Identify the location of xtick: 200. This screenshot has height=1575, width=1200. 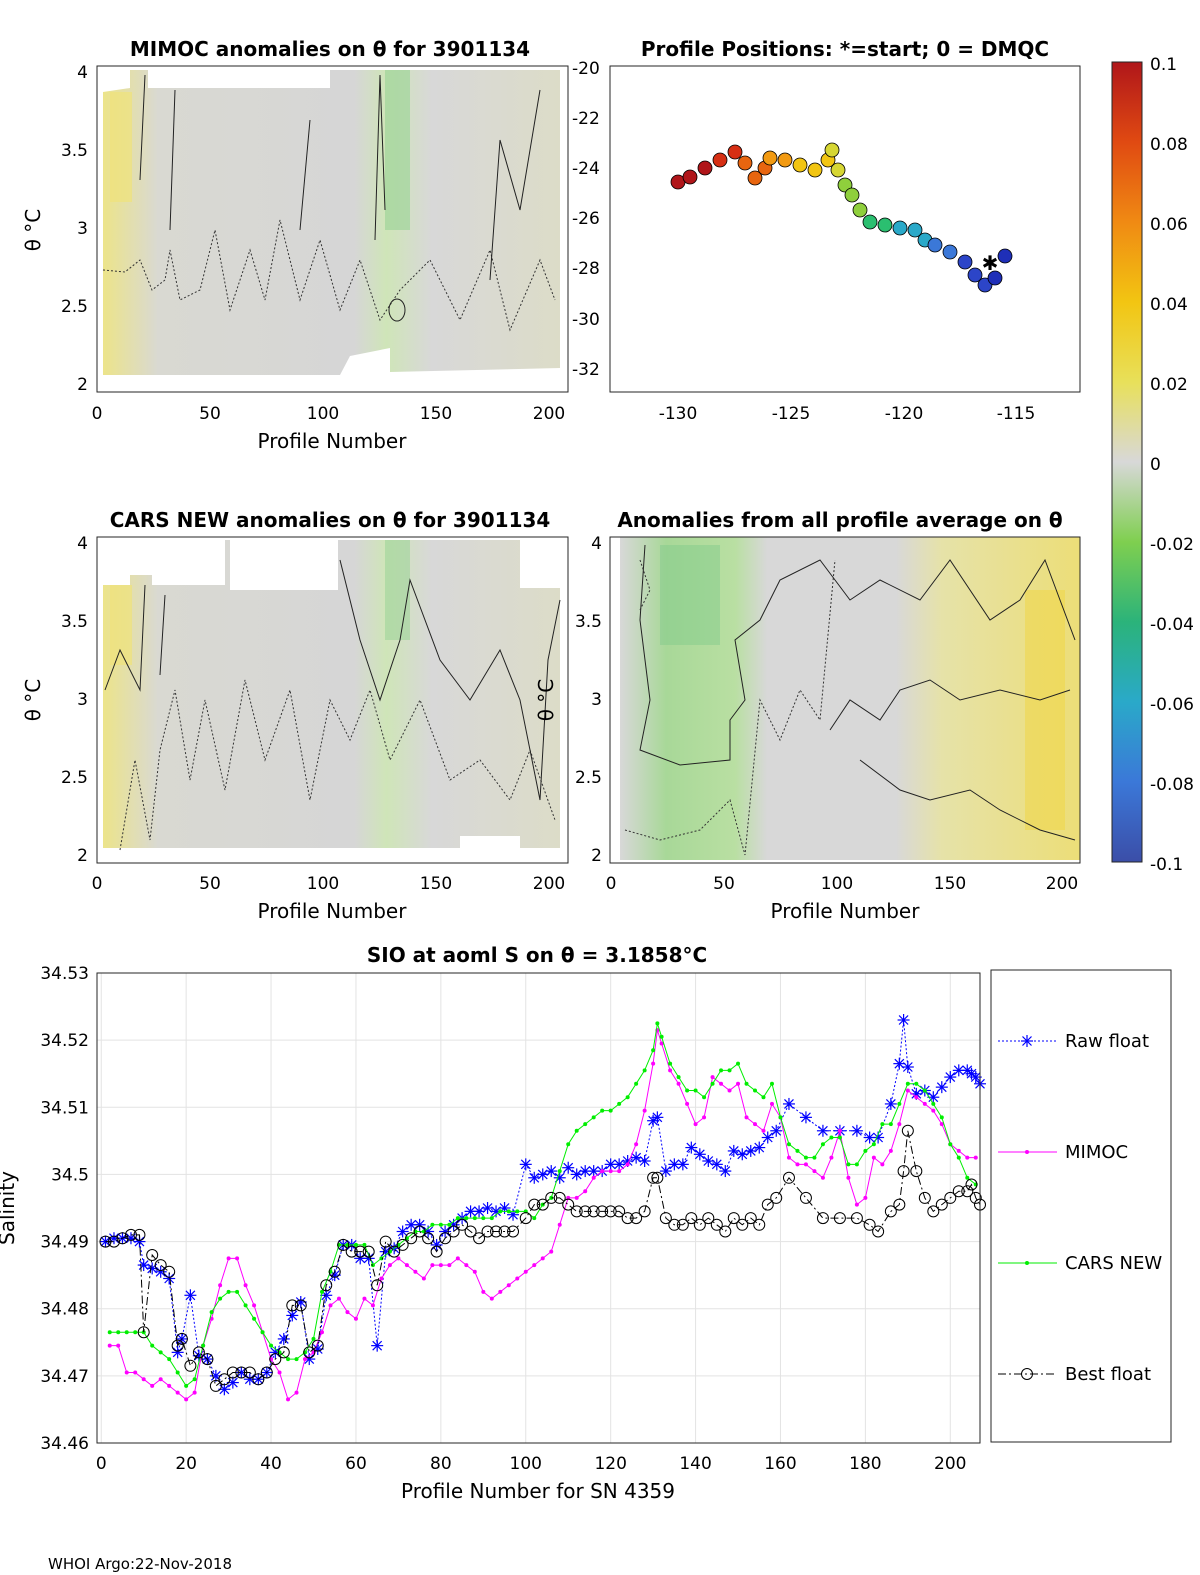
(549, 884).